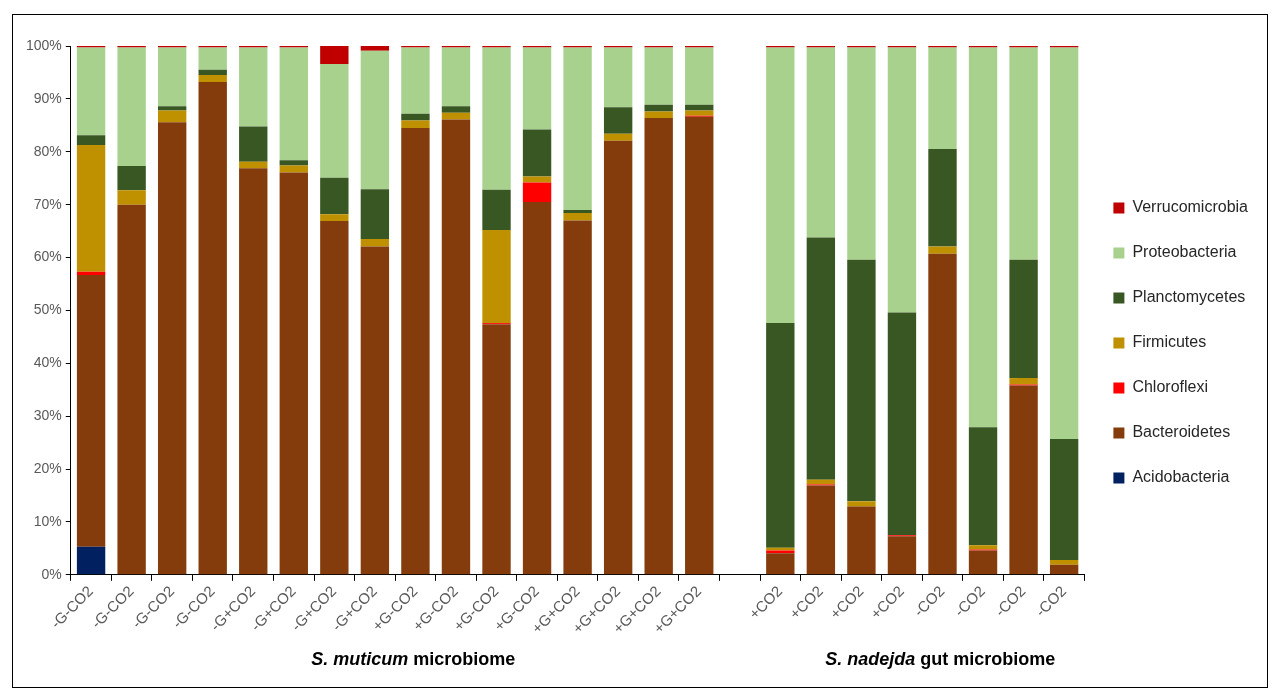 The width and height of the screenshot is (1280, 698). Describe the element at coordinates (47, 150) in the screenshot. I see `y-tick-label: 80%` at that location.